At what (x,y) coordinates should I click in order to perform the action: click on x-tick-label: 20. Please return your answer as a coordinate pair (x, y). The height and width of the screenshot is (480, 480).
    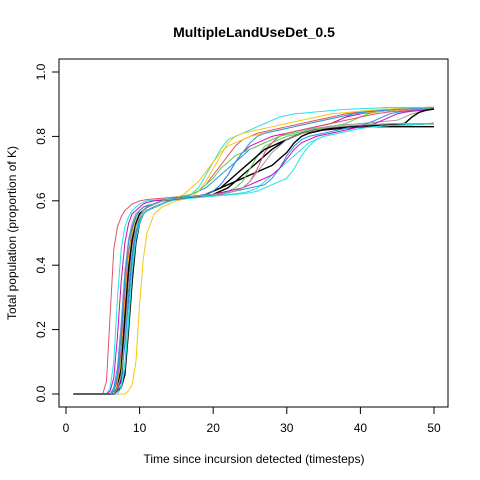
    Looking at the image, I should click on (214, 428).